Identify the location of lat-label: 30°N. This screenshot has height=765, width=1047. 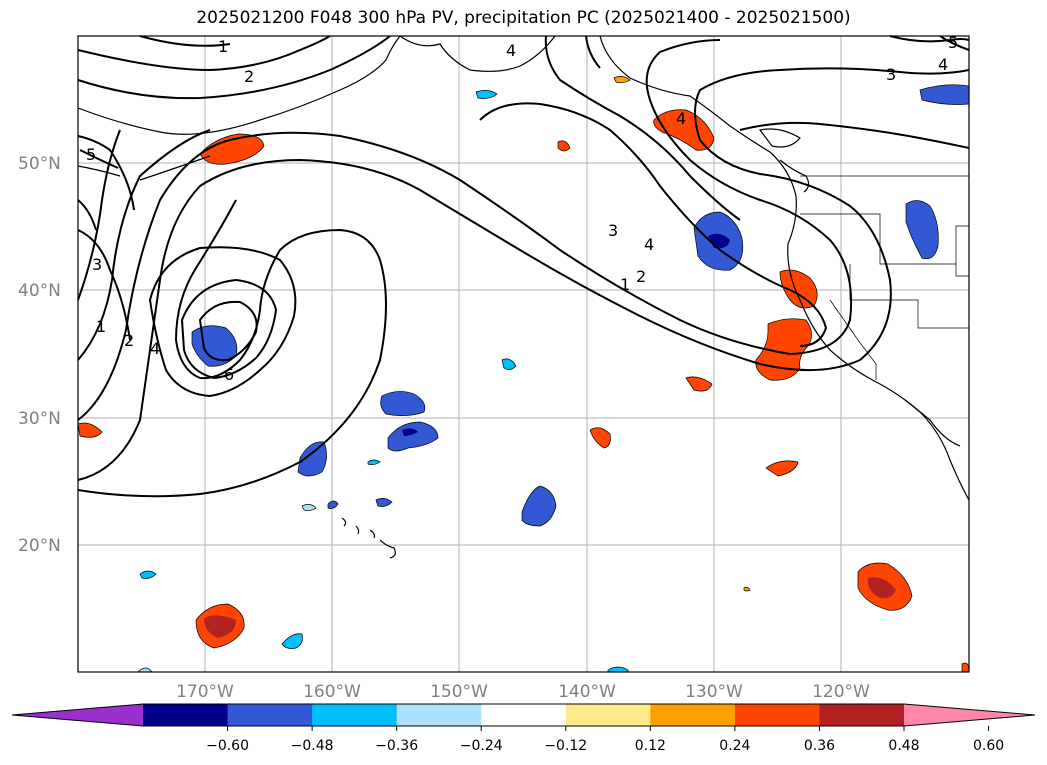
(39, 419).